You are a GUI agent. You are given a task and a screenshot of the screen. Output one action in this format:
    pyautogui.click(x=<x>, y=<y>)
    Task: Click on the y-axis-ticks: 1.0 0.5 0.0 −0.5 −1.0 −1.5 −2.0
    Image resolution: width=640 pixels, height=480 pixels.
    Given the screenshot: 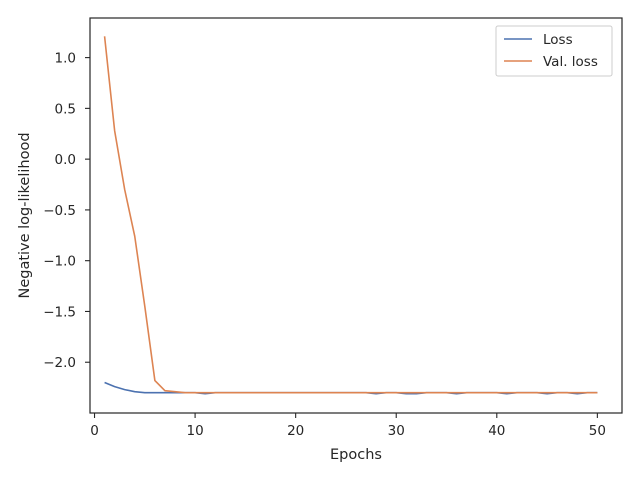 What is the action you would take?
    pyautogui.click(x=66, y=211)
    